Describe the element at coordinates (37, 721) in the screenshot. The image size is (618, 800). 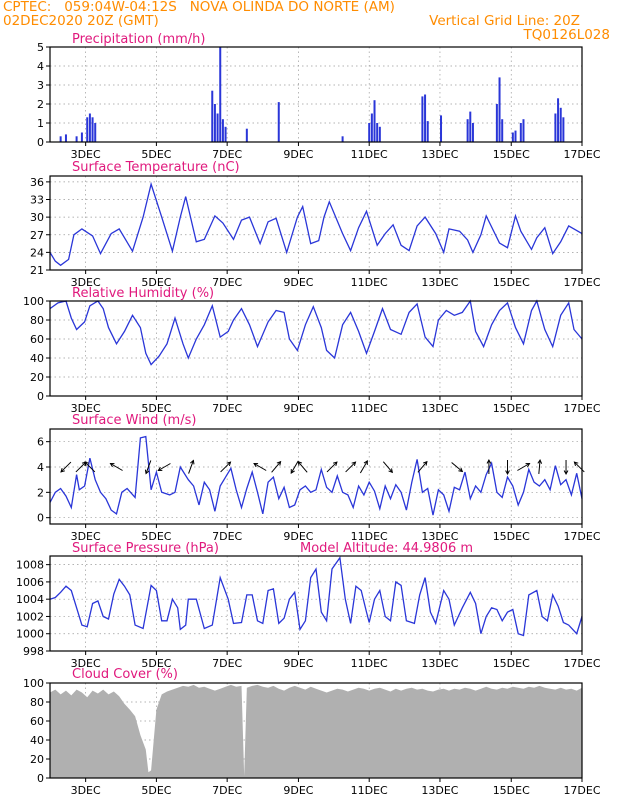
I see `y-tick-label: 60` at that location.